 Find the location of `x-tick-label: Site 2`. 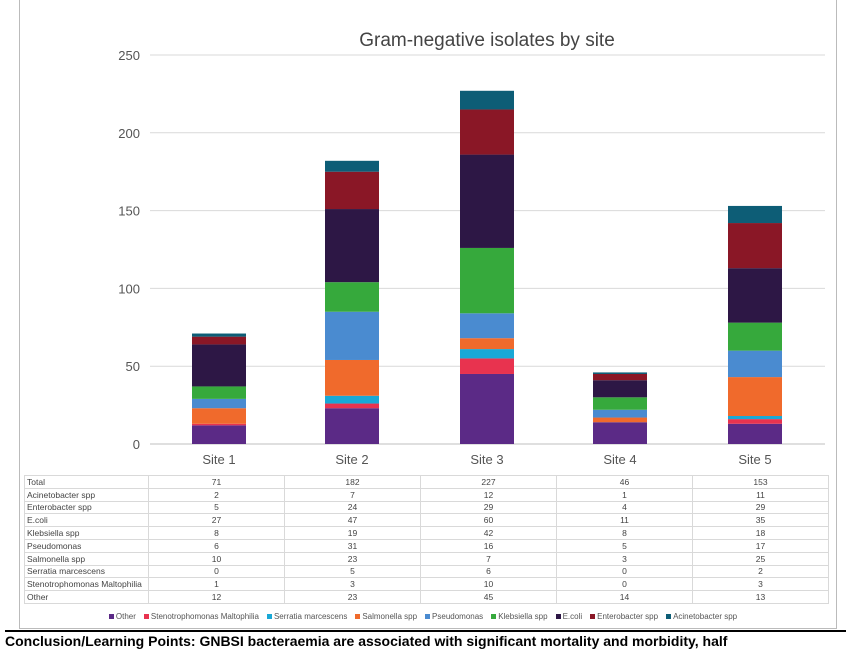

x-tick-label: Site 2 is located at coordinates (351, 459).